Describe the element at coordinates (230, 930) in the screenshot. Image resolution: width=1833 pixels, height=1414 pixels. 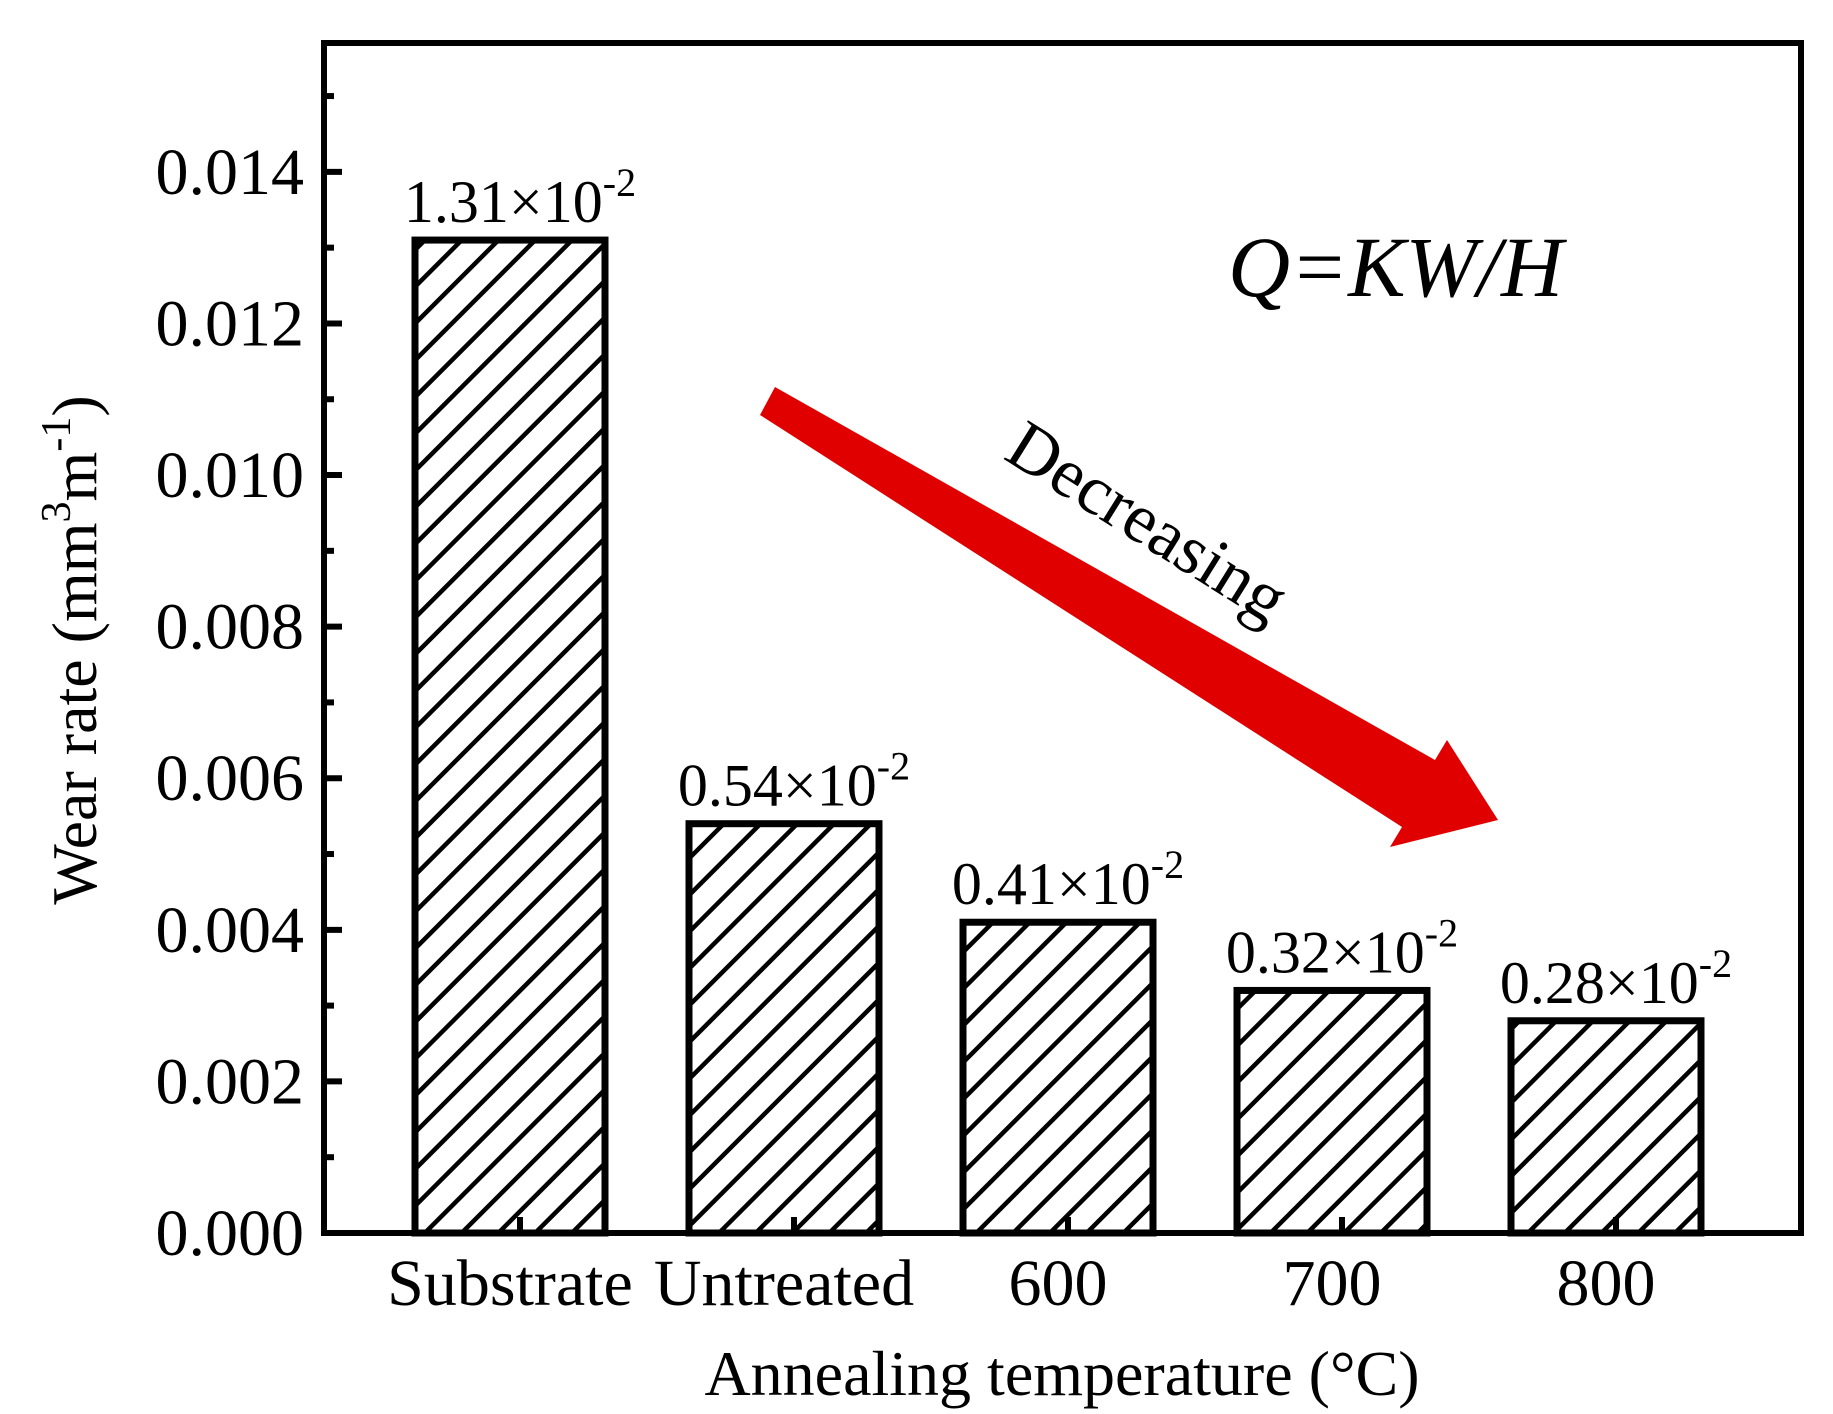
I see `y-tick-label: 0.004` at that location.